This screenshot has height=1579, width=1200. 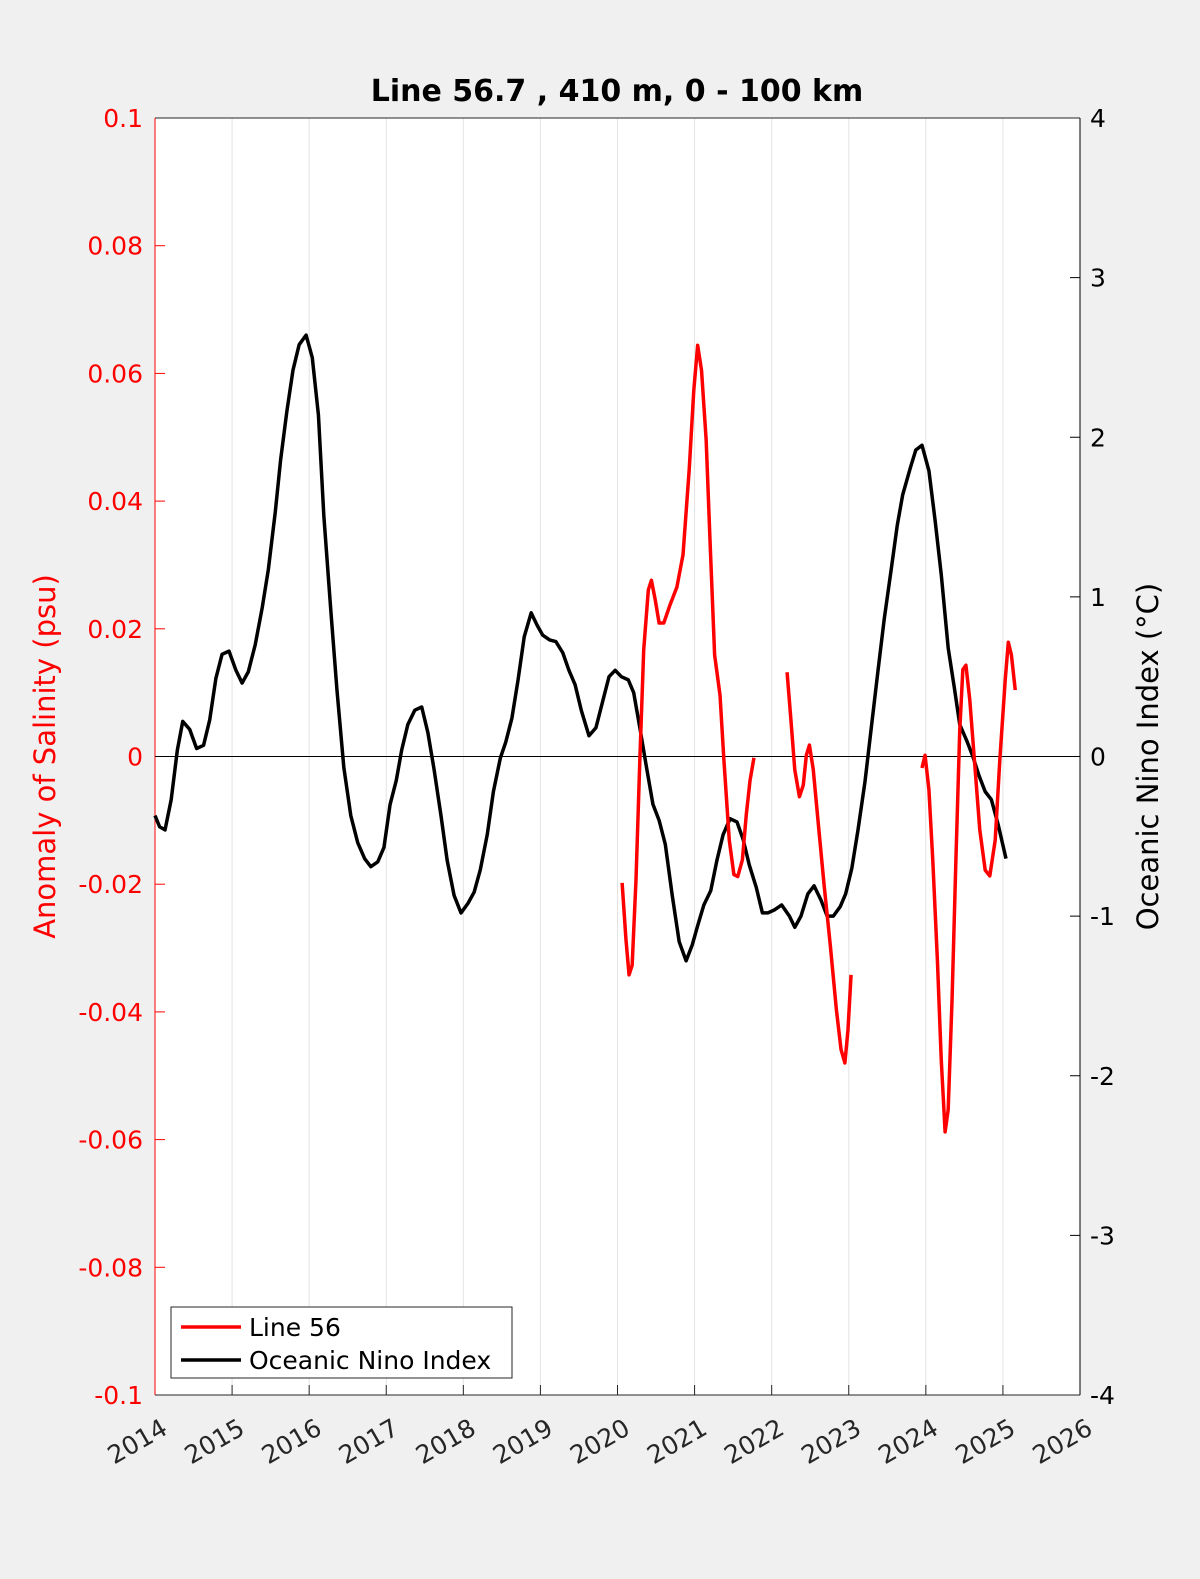 What do you see at coordinates (110, 1012) in the screenshot?
I see `y-tick-label: -0.04` at bounding box center [110, 1012].